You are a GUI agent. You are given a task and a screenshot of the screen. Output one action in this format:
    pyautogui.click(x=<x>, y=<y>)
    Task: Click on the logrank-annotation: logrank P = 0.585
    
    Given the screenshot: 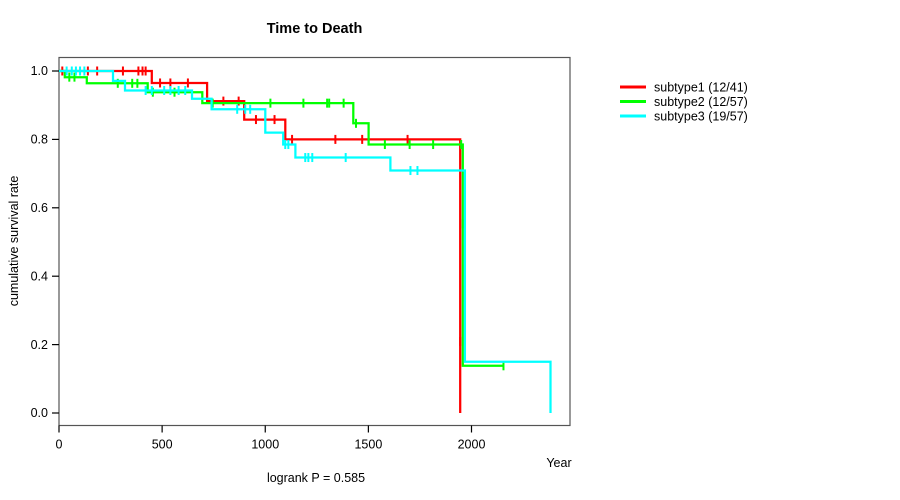 What is the action you would take?
    pyautogui.click(x=316, y=478)
    